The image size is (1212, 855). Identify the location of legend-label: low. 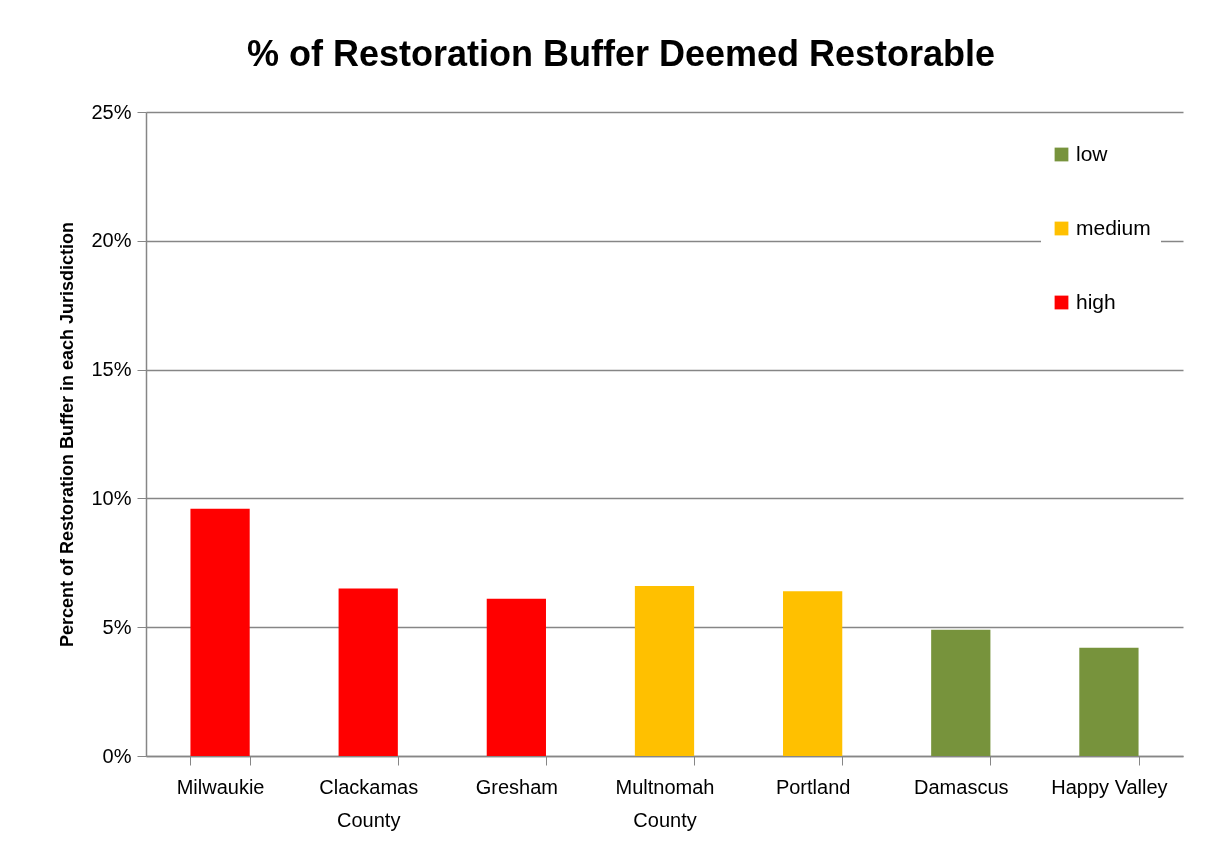
(1092, 153).